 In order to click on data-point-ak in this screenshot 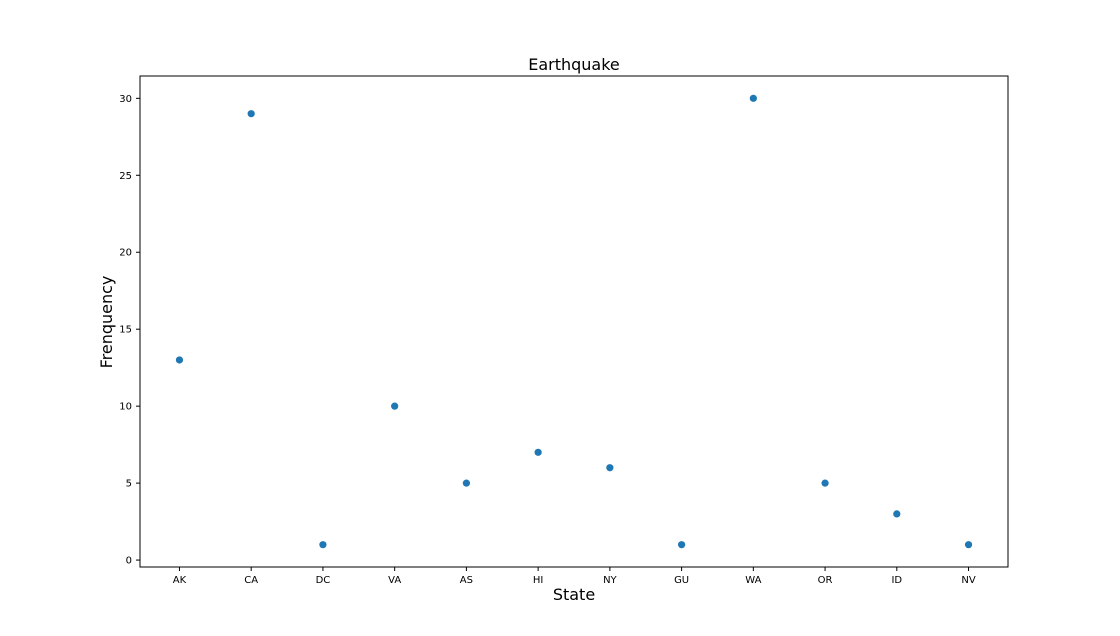, I will do `click(179, 360)`.